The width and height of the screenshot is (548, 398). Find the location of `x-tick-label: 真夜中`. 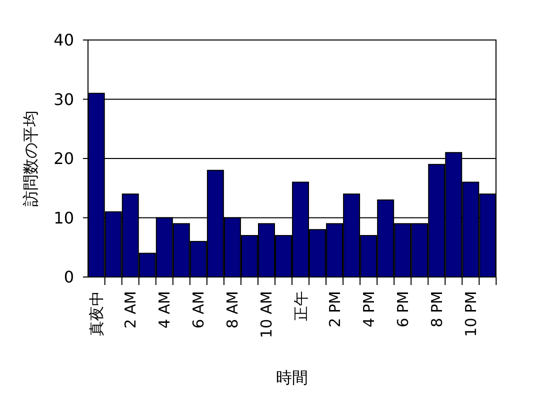

x-tick-label: 真夜中 is located at coordinates (97, 313).